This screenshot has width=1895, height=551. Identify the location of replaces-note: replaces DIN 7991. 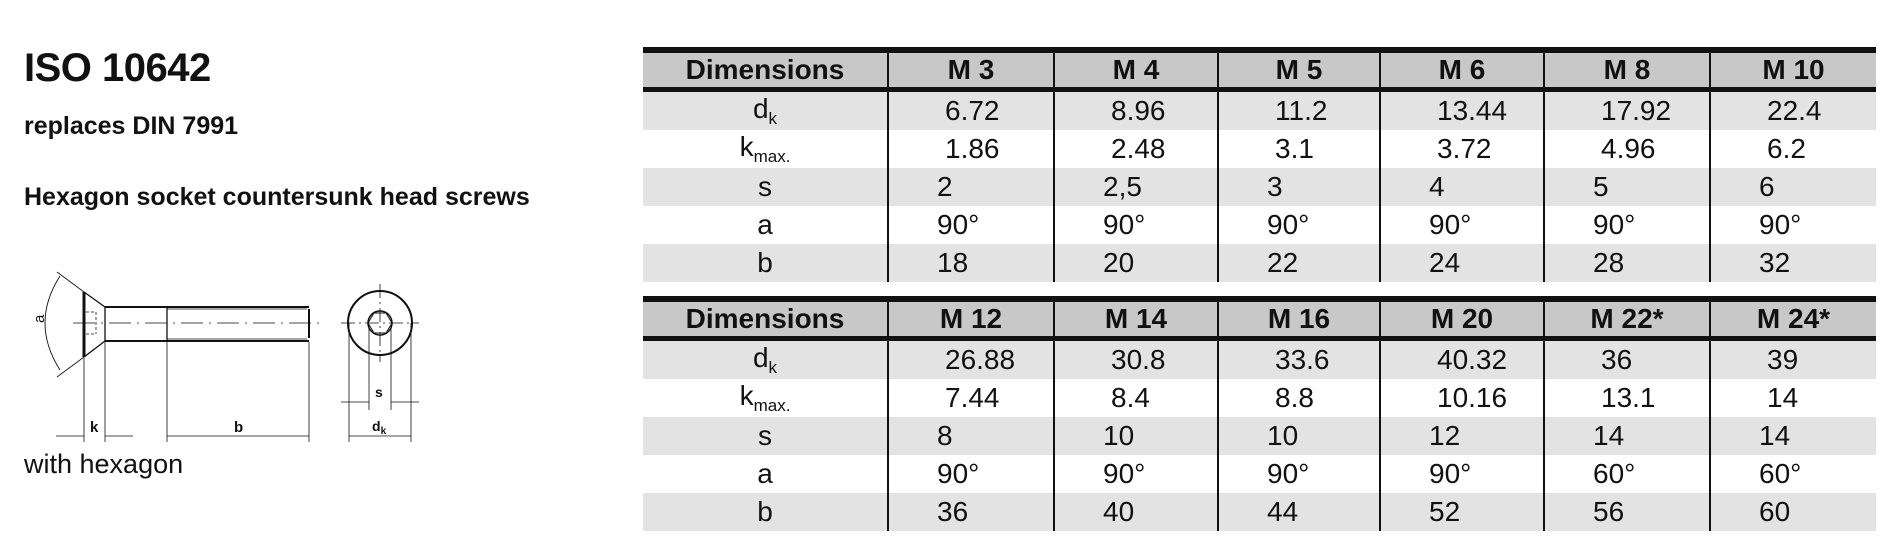
(131, 126).